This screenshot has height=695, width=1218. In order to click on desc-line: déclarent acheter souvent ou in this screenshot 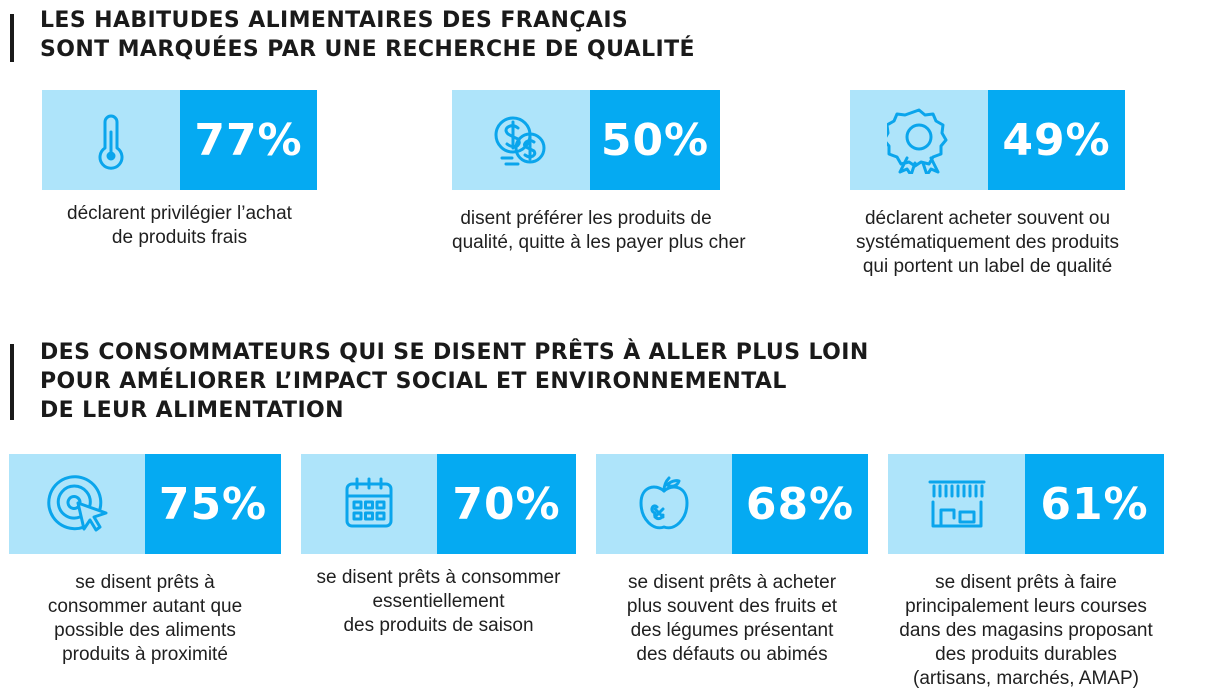, I will do `click(987, 218)`.